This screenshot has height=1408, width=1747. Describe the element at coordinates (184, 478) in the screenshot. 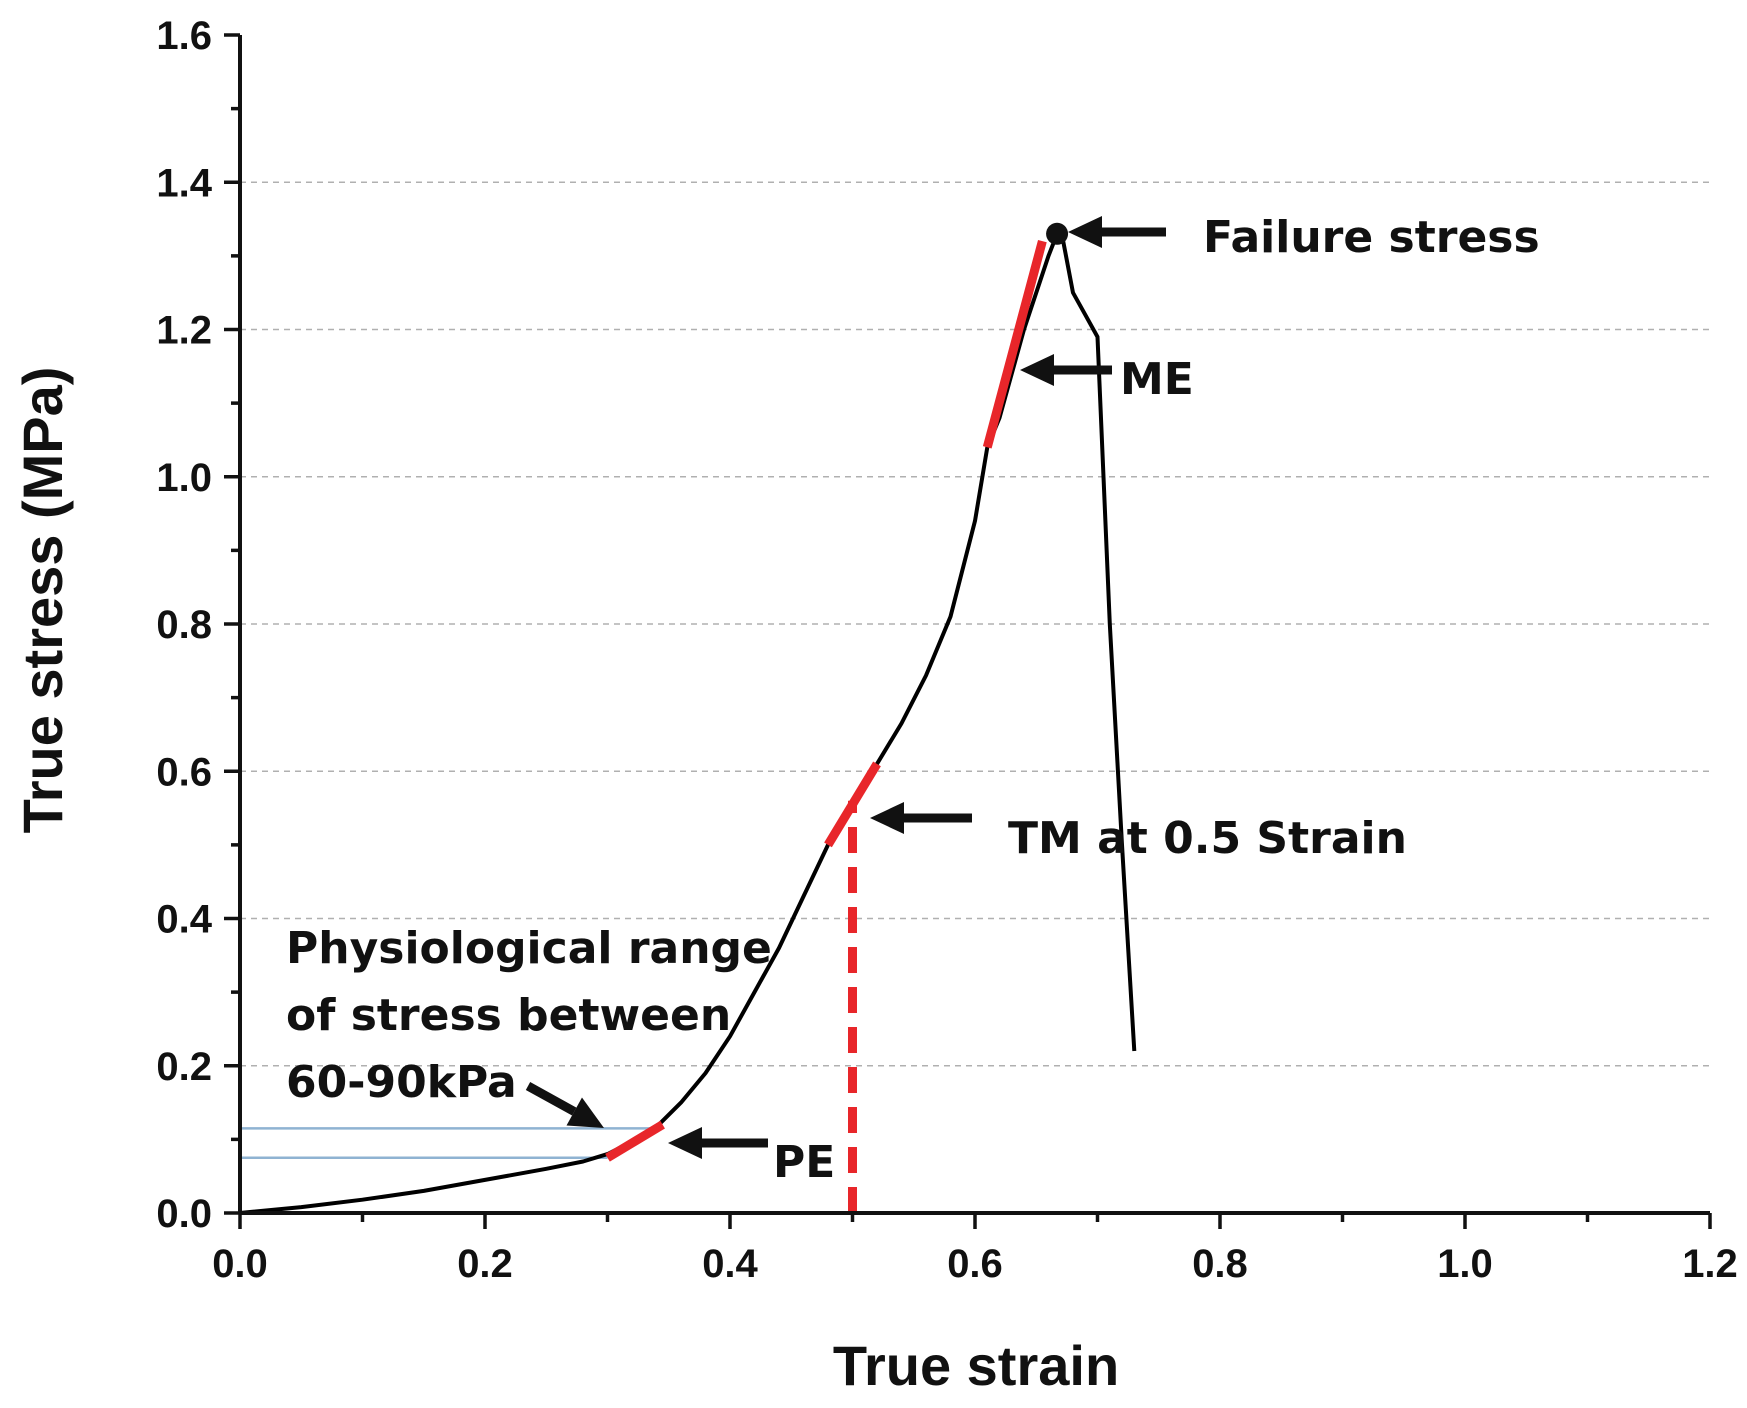

I see `y-tick-label: 1.0` at that location.